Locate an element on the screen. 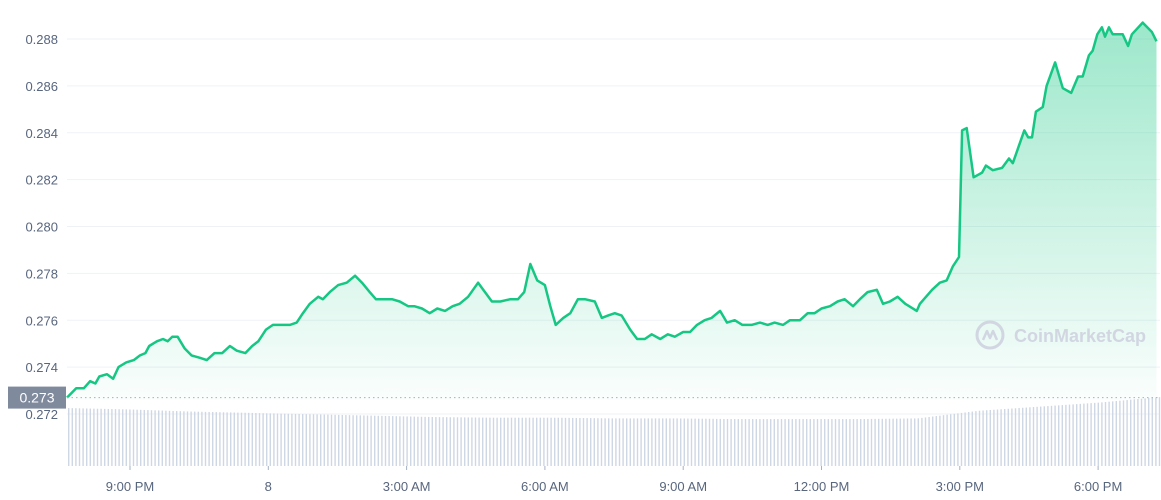  y-tick-label: 0.280 is located at coordinates (41, 227).